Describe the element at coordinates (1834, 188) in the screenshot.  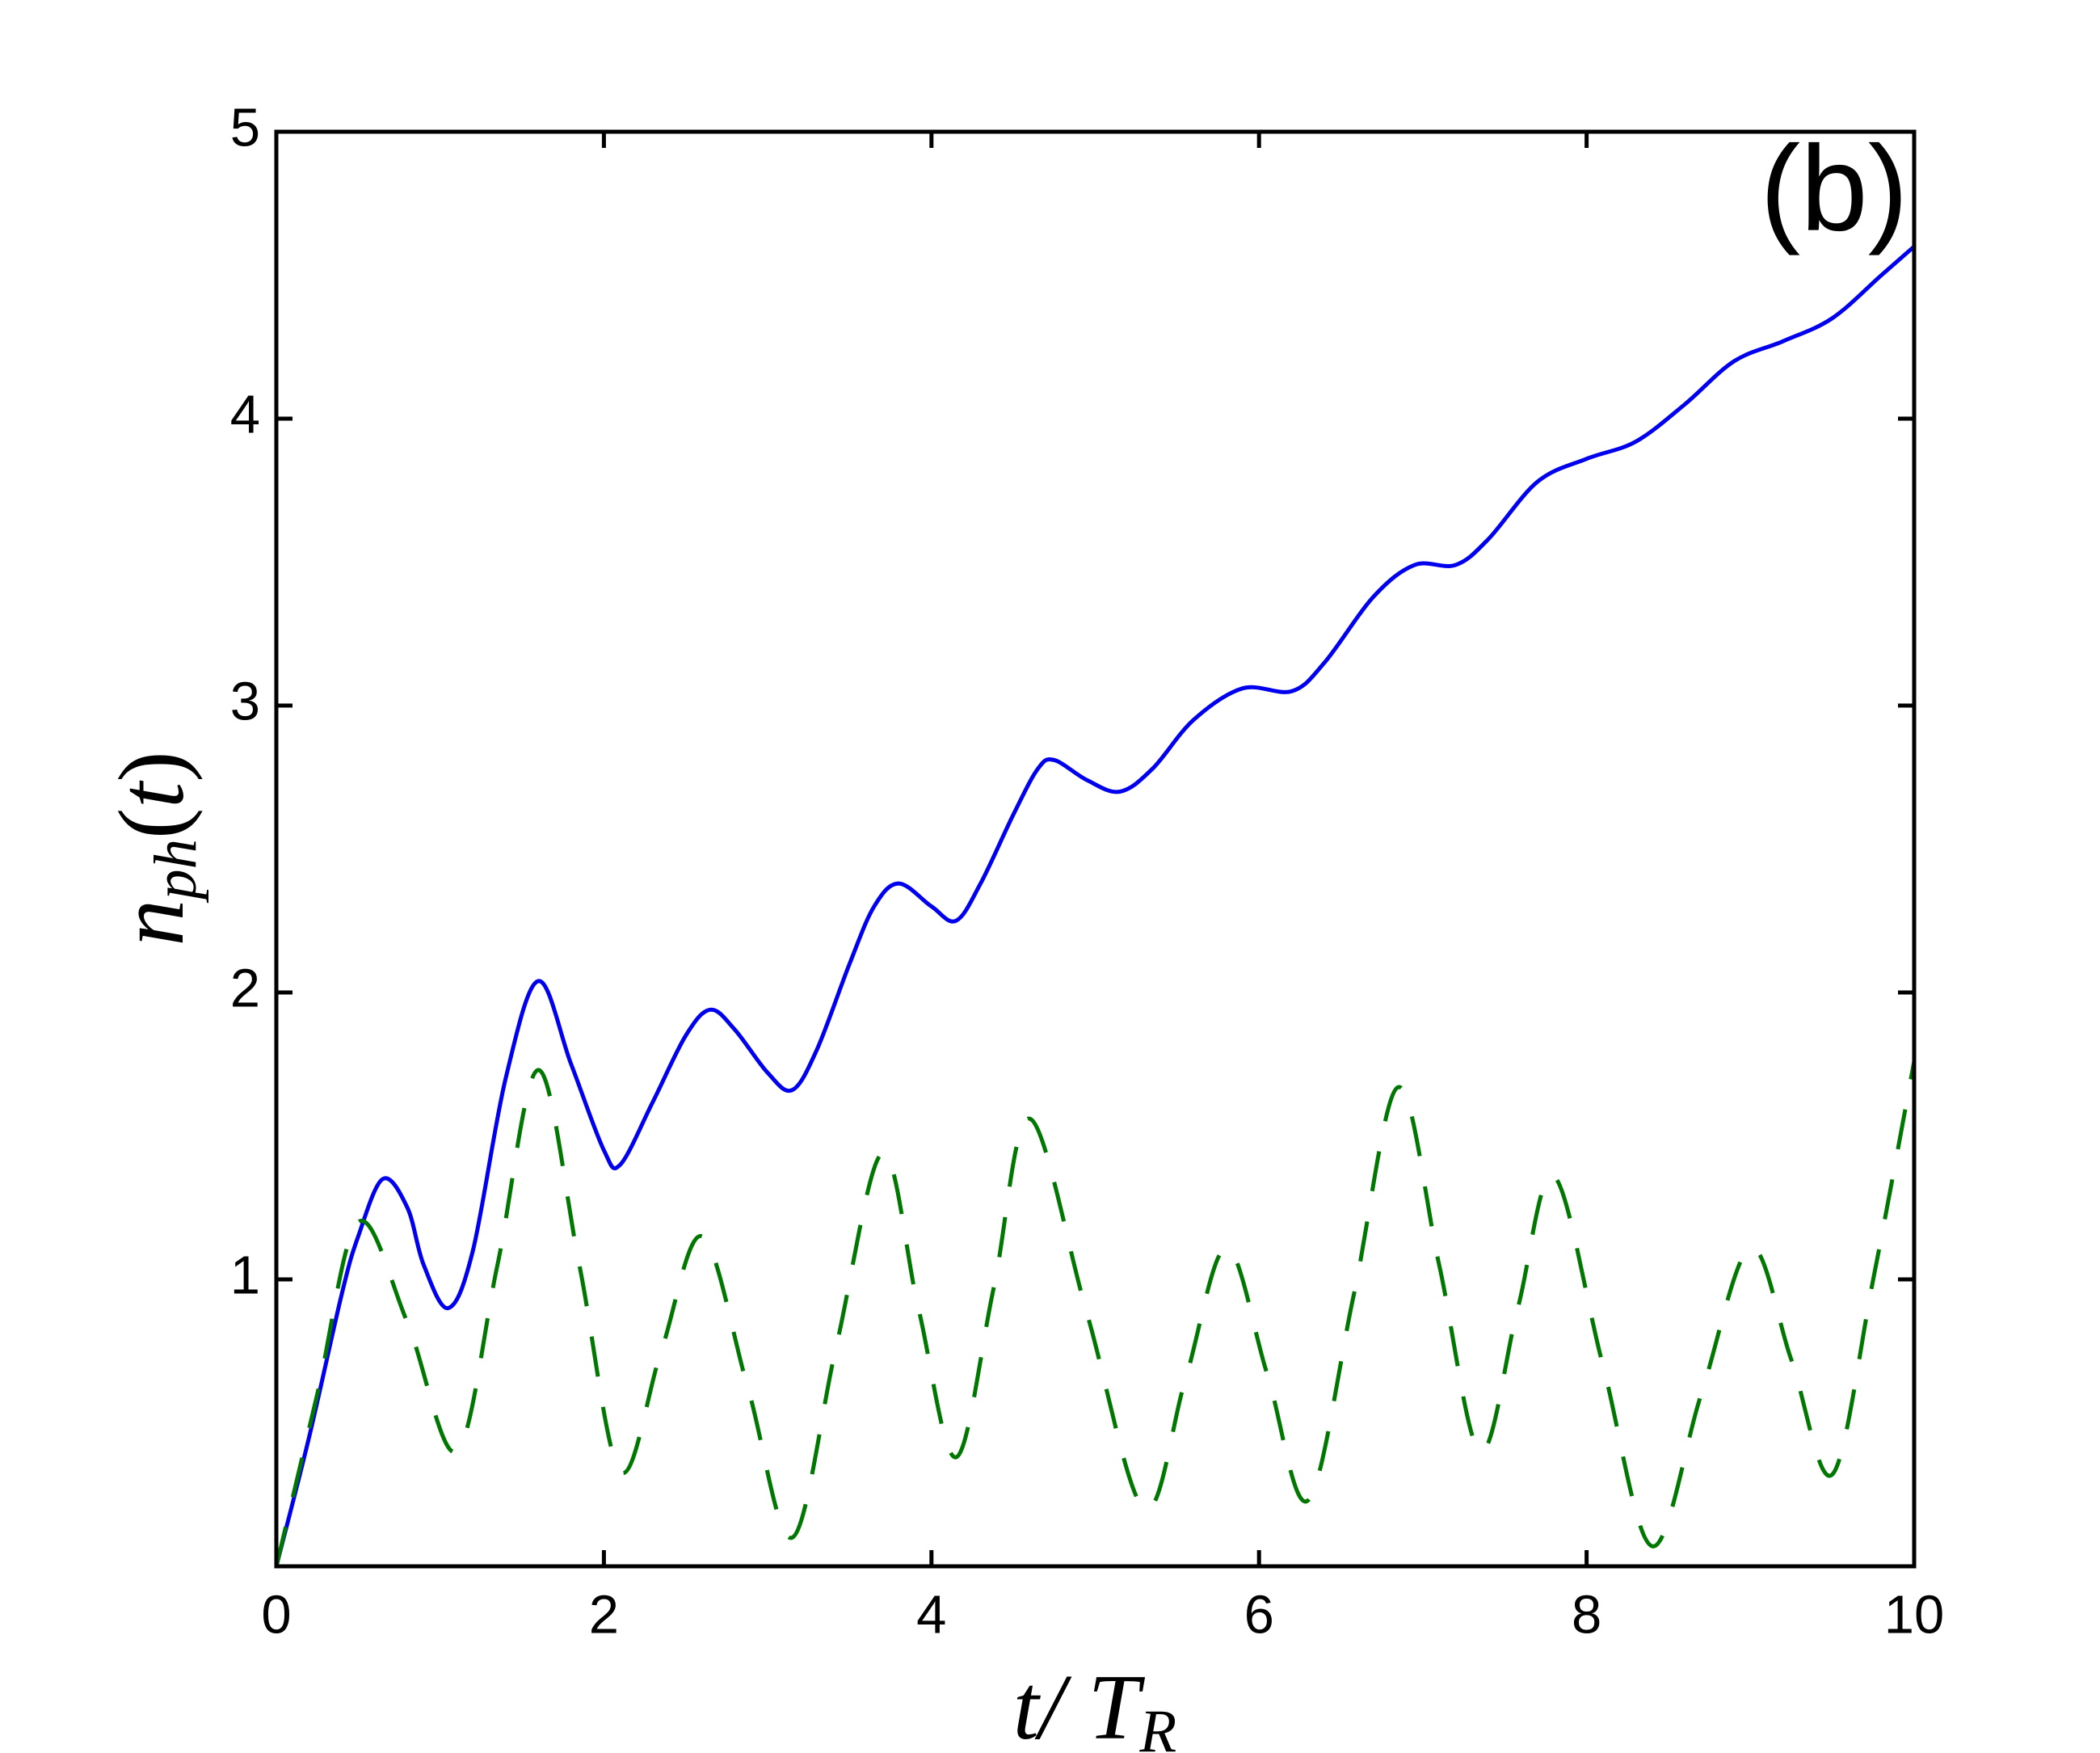
I see `panel-label: (b)` at that location.